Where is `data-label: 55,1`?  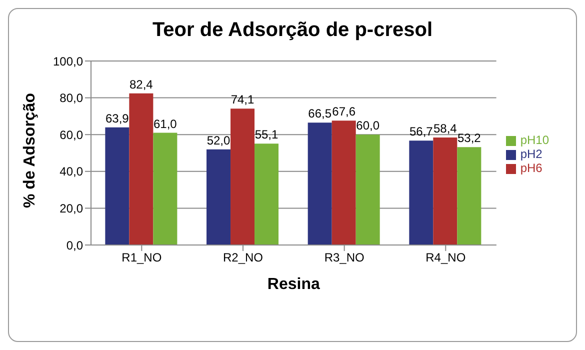
data-label: 55,1 is located at coordinates (266, 135).